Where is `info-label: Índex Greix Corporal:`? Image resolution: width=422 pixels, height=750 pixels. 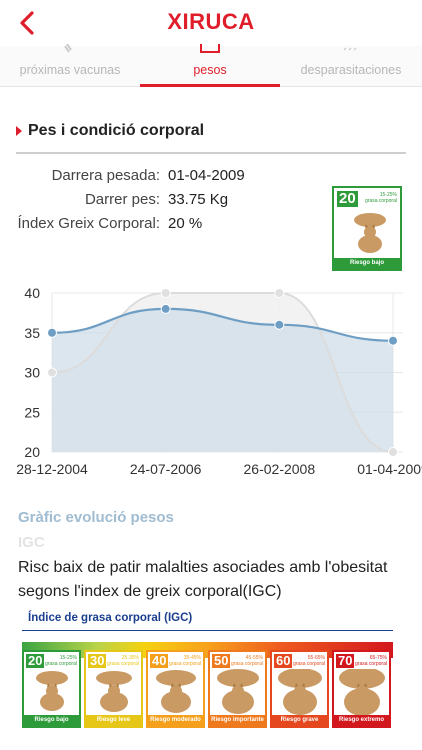 info-label: Índex Greix Corporal: is located at coordinates (88, 223).